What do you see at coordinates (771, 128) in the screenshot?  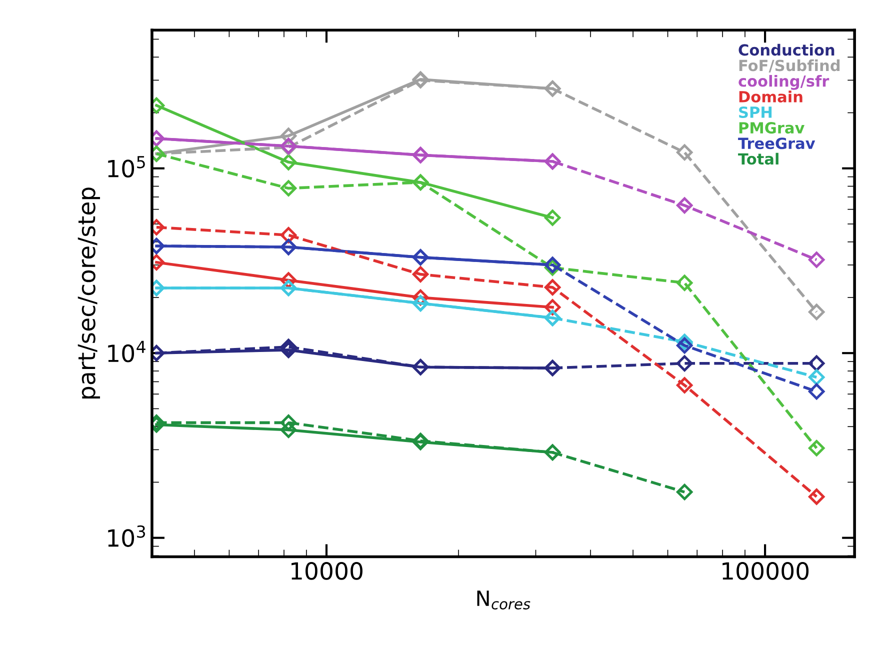 I see `text: PMGrav` at bounding box center [771, 128].